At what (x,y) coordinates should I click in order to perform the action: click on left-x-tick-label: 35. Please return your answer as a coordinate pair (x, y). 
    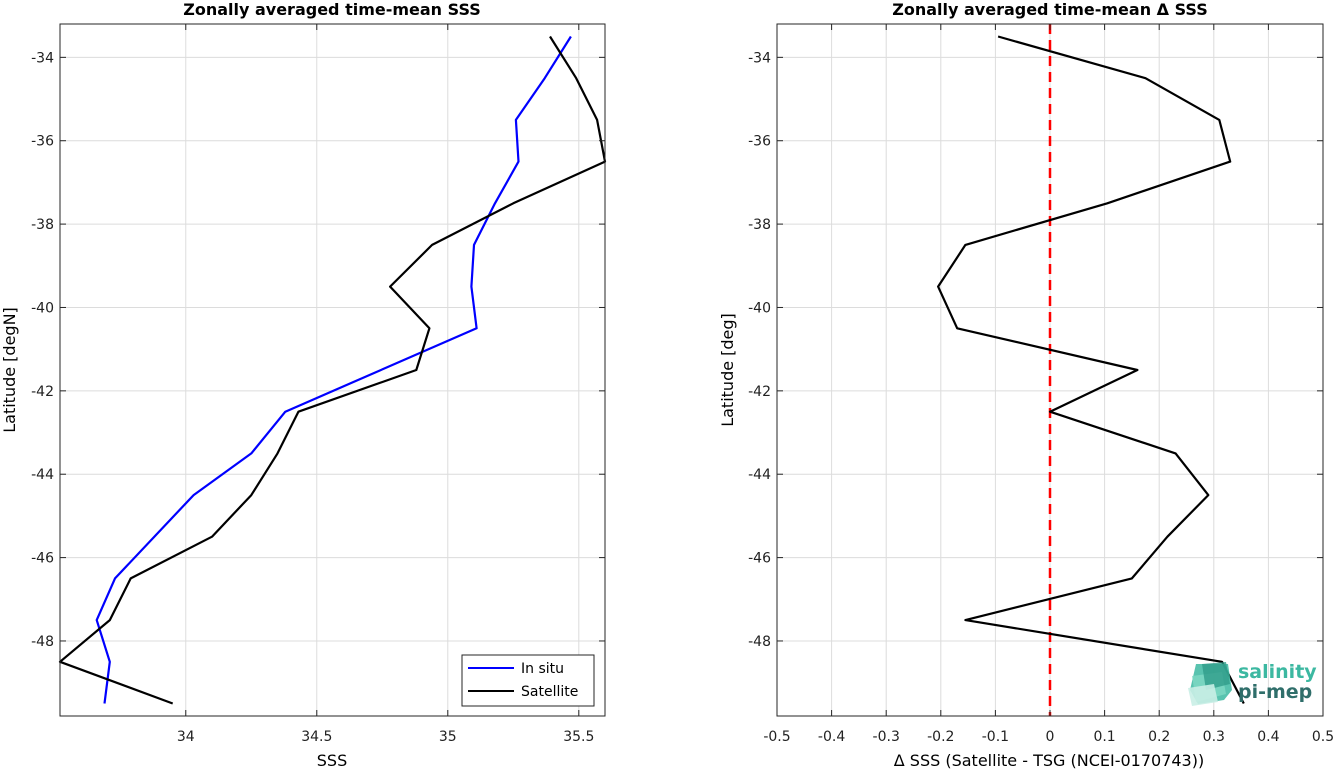
    Looking at the image, I should click on (448, 737).